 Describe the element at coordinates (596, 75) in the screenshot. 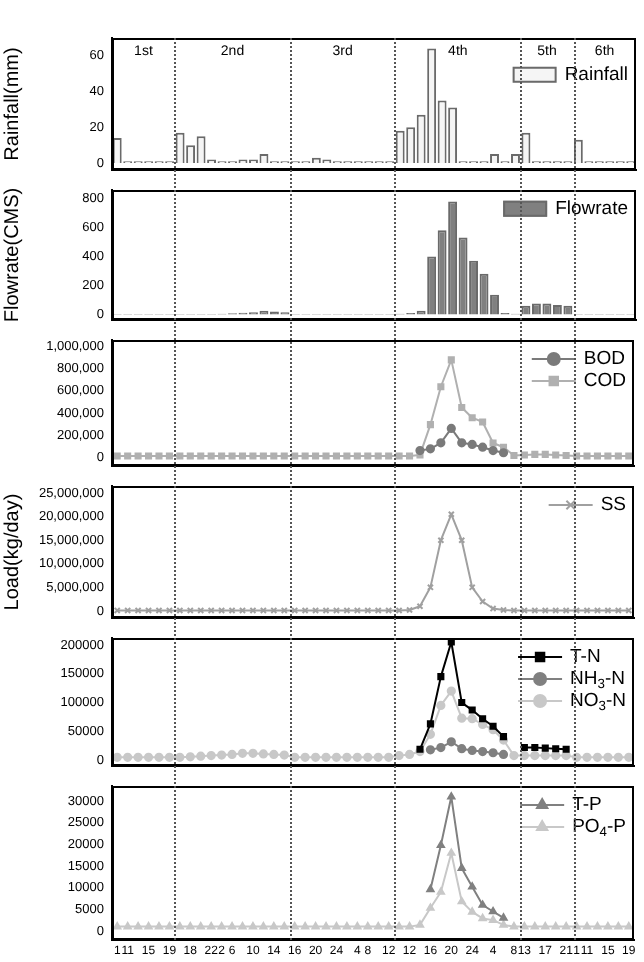

I see `legend-label: Rainfall` at that location.